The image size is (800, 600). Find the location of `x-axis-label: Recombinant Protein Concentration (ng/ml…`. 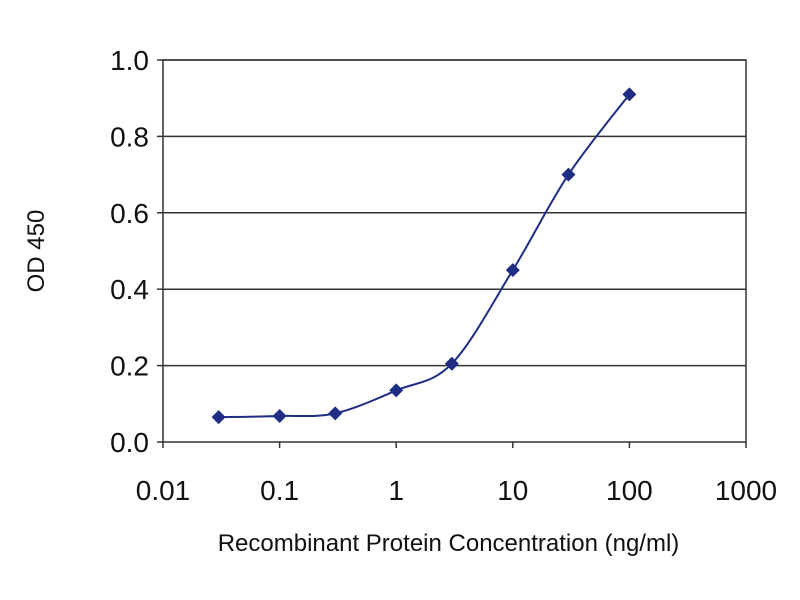

x-axis-label: Recombinant Protein Concentration (ng/ml… is located at coordinates (449, 543).